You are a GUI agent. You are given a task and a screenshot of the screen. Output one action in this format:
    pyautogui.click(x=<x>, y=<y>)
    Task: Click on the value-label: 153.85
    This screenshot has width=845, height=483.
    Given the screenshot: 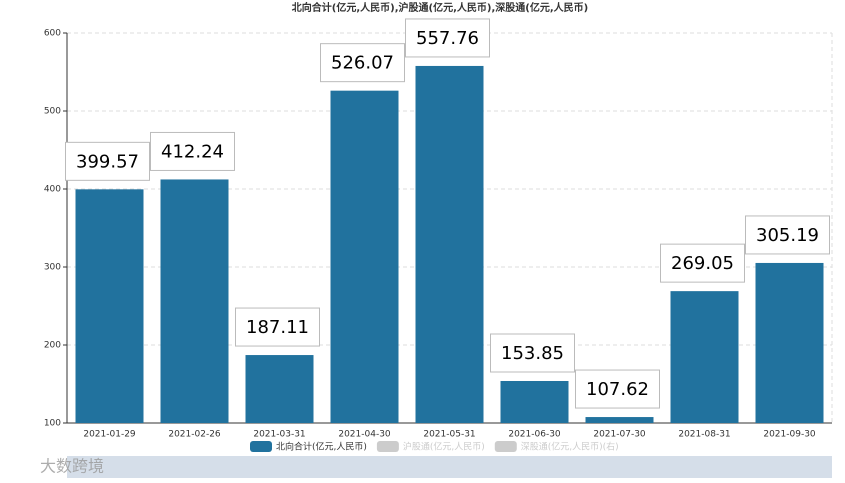 What is the action you would take?
    pyautogui.click(x=532, y=353)
    